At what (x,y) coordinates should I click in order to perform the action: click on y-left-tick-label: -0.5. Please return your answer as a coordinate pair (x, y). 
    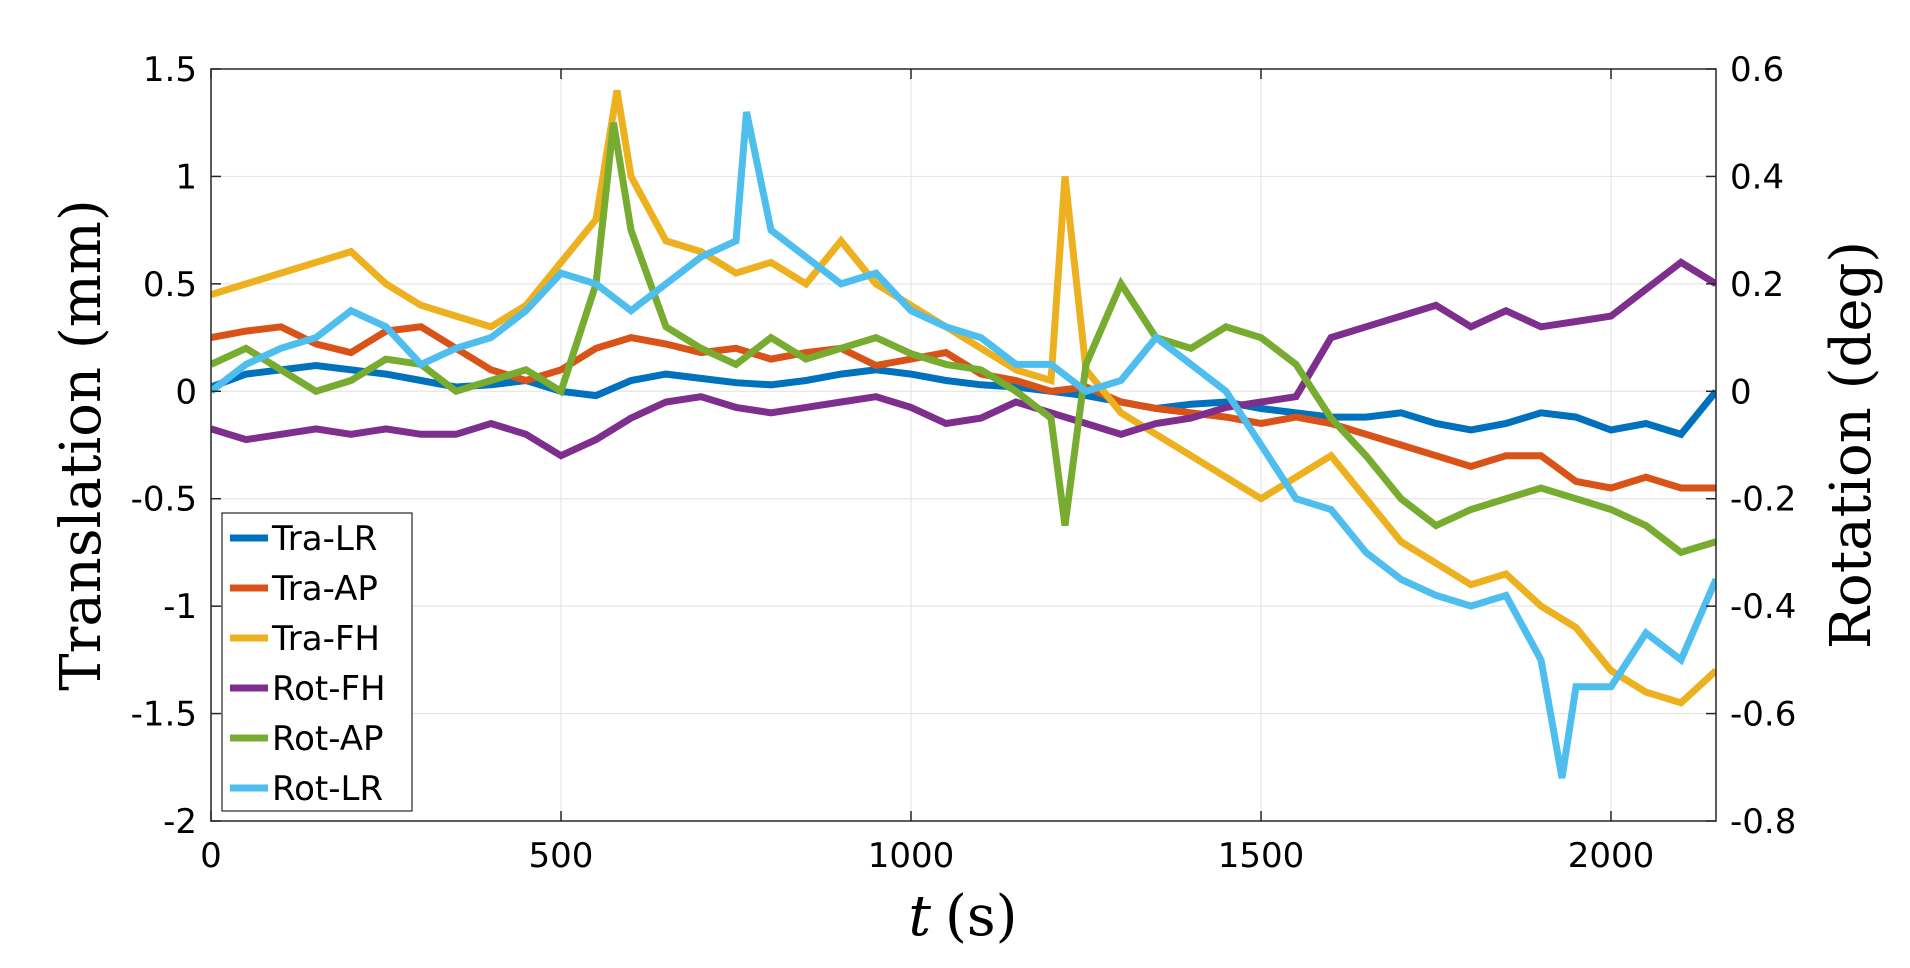
    Looking at the image, I should click on (164, 500).